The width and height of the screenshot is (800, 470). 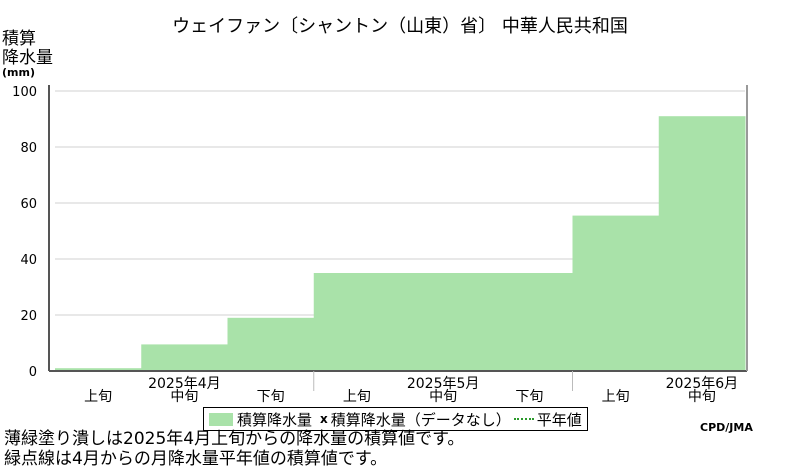 What do you see at coordinates (702, 384) in the screenshot?
I see `x-month-label: 2025年6月` at bounding box center [702, 384].